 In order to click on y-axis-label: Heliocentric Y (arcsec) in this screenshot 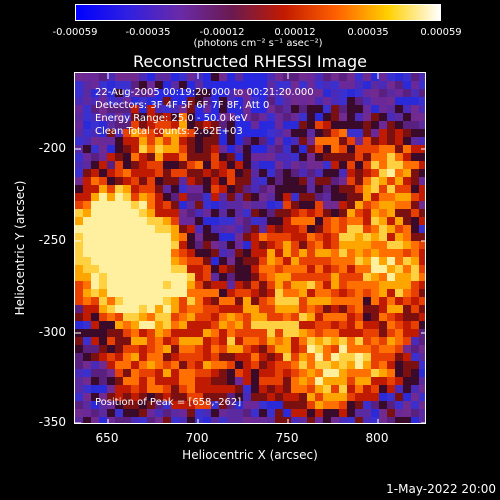, I will do `click(20, 248)`.